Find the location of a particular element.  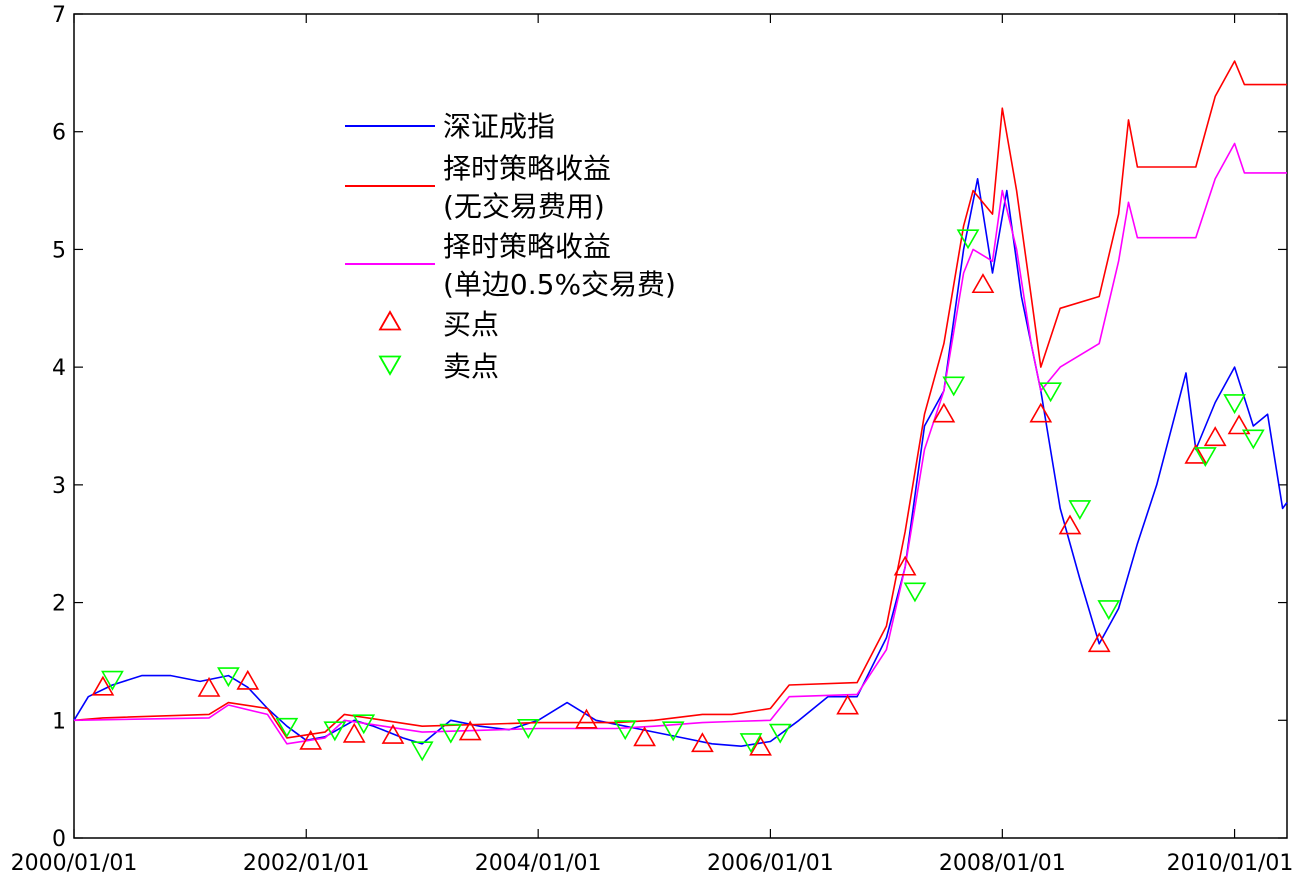

y-tick-label: 6 is located at coordinates (59, 133).